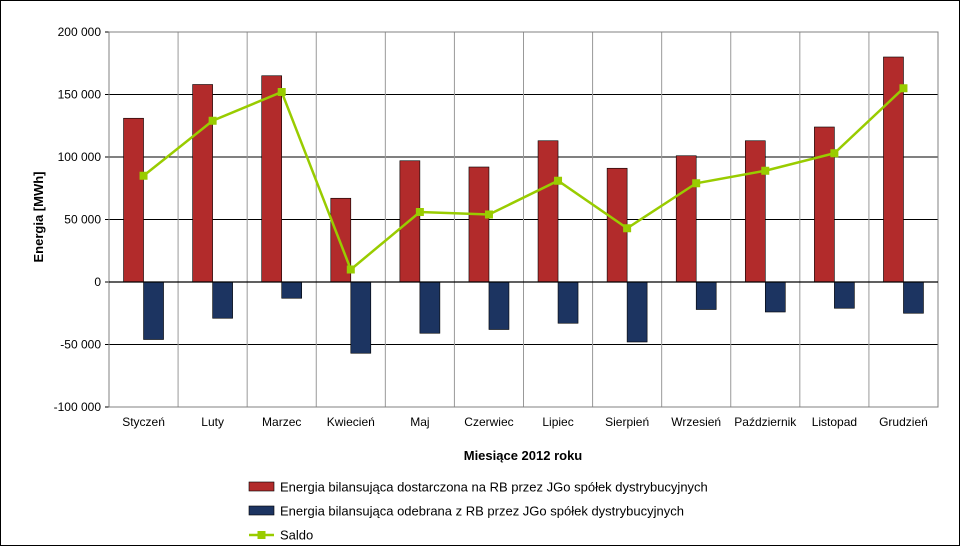 The height and width of the screenshot is (550, 960). What do you see at coordinates (281, 422) in the screenshot?
I see `x-tick-label: Marzec` at bounding box center [281, 422].